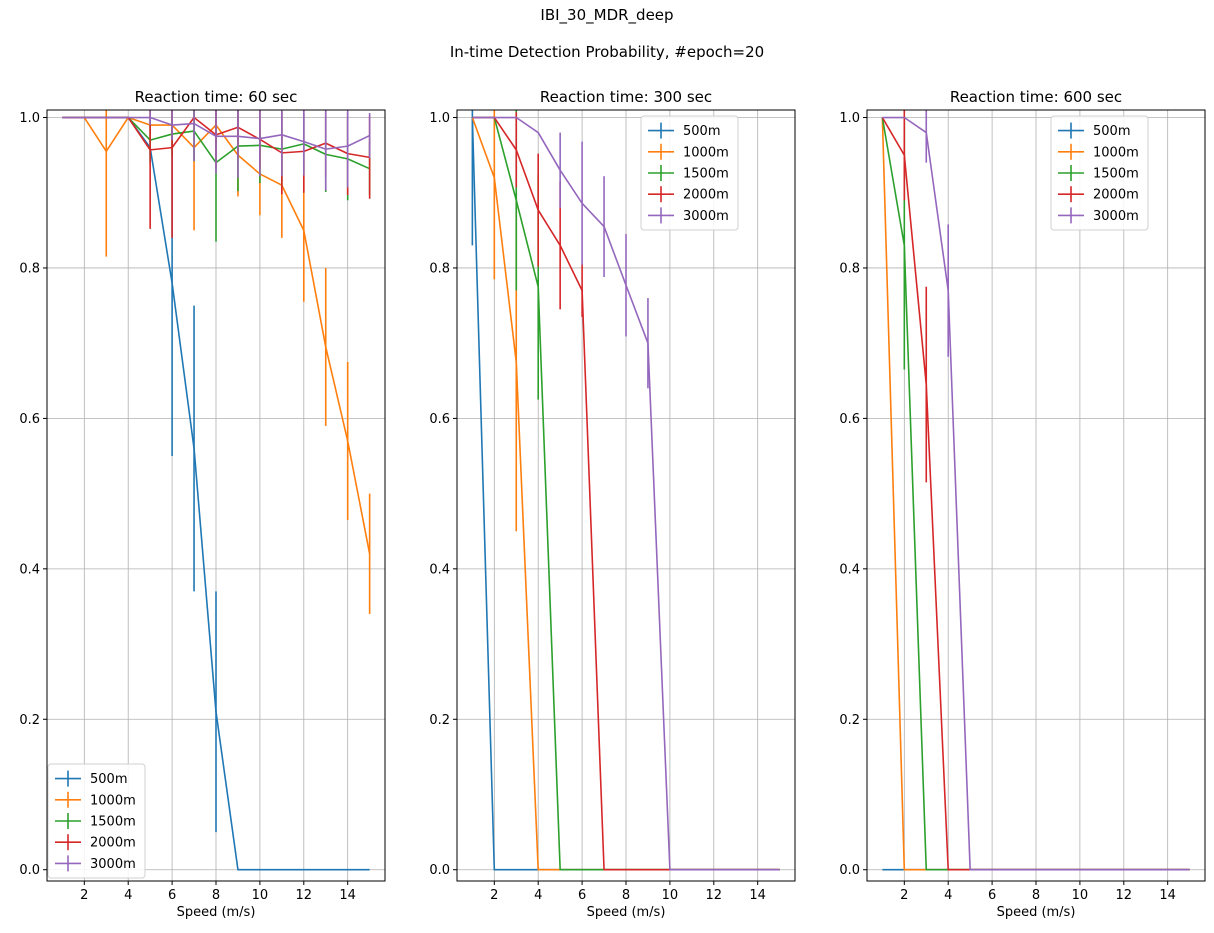 The width and height of the screenshot is (1214, 933). Describe the element at coordinates (216, 150) in the screenshot. I see `series-3000m` at that location.